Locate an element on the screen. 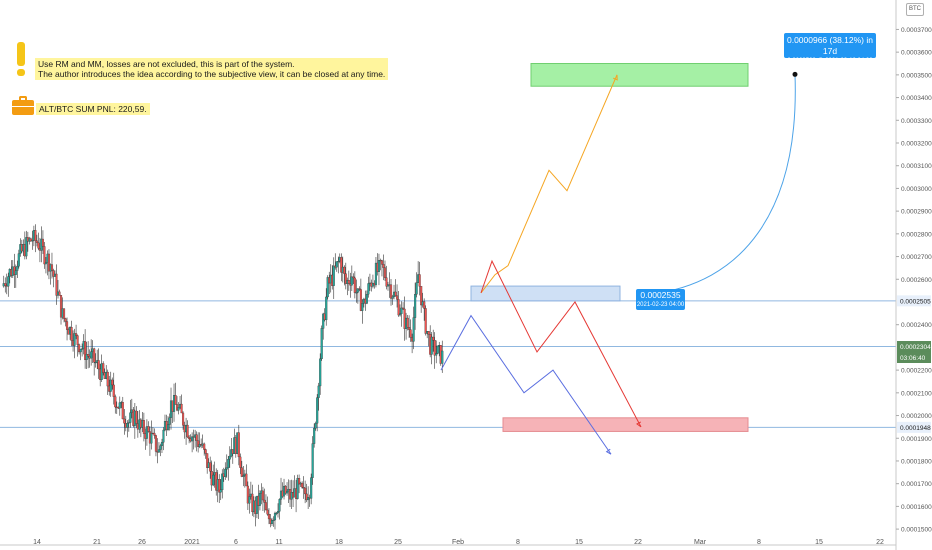  forecast-end-point is located at coordinates (795, 74).